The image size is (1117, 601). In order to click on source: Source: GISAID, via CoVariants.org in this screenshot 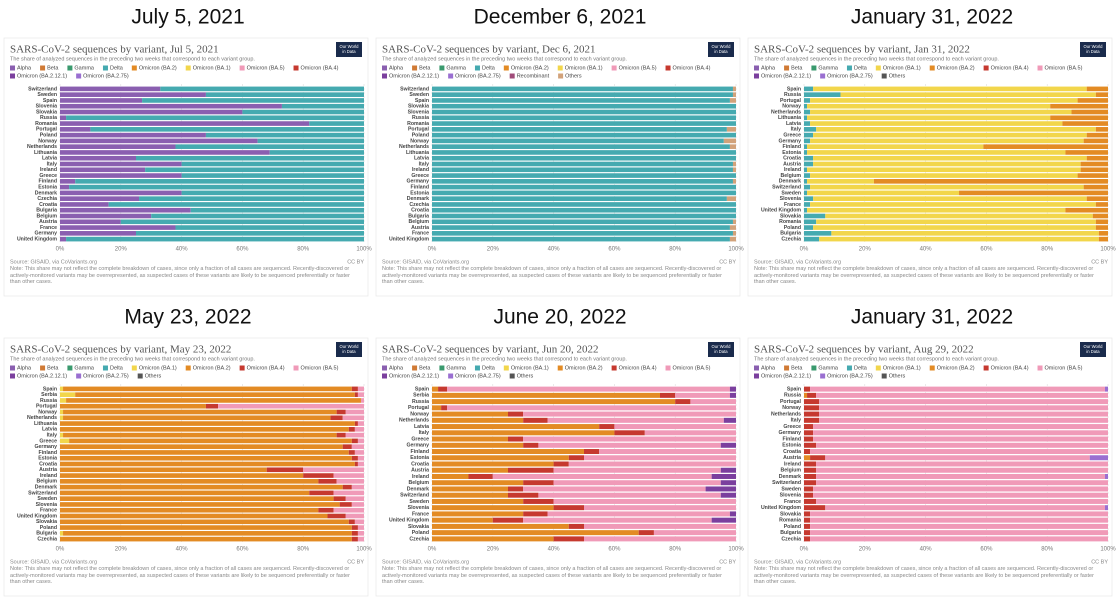, I will do `click(53, 262)`.